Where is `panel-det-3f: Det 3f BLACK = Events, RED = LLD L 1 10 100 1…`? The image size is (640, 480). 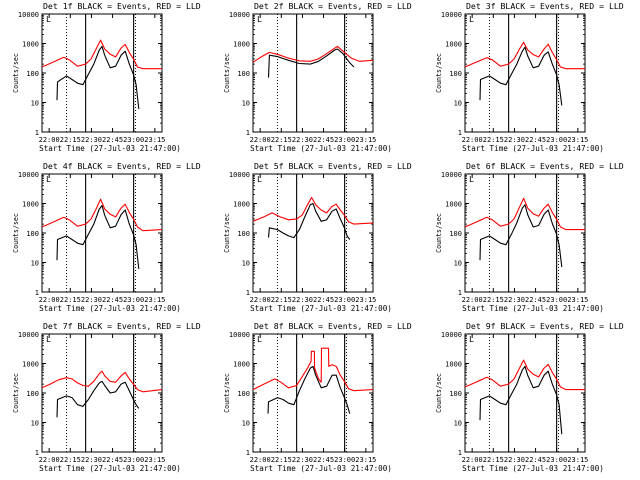
panel-det-3f: Det 3f BLACK = Events, RED = LLD L 1 10 100 1… is located at coordinates (529, 77).